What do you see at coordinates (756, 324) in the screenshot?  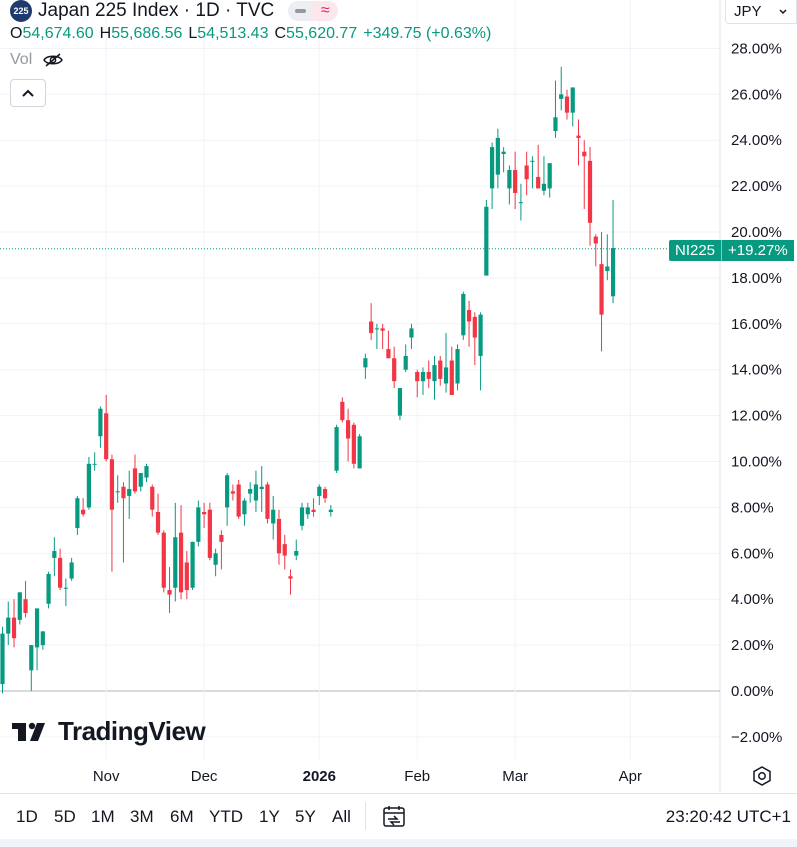 I see `y-tick-label: 16.00%` at bounding box center [756, 324].